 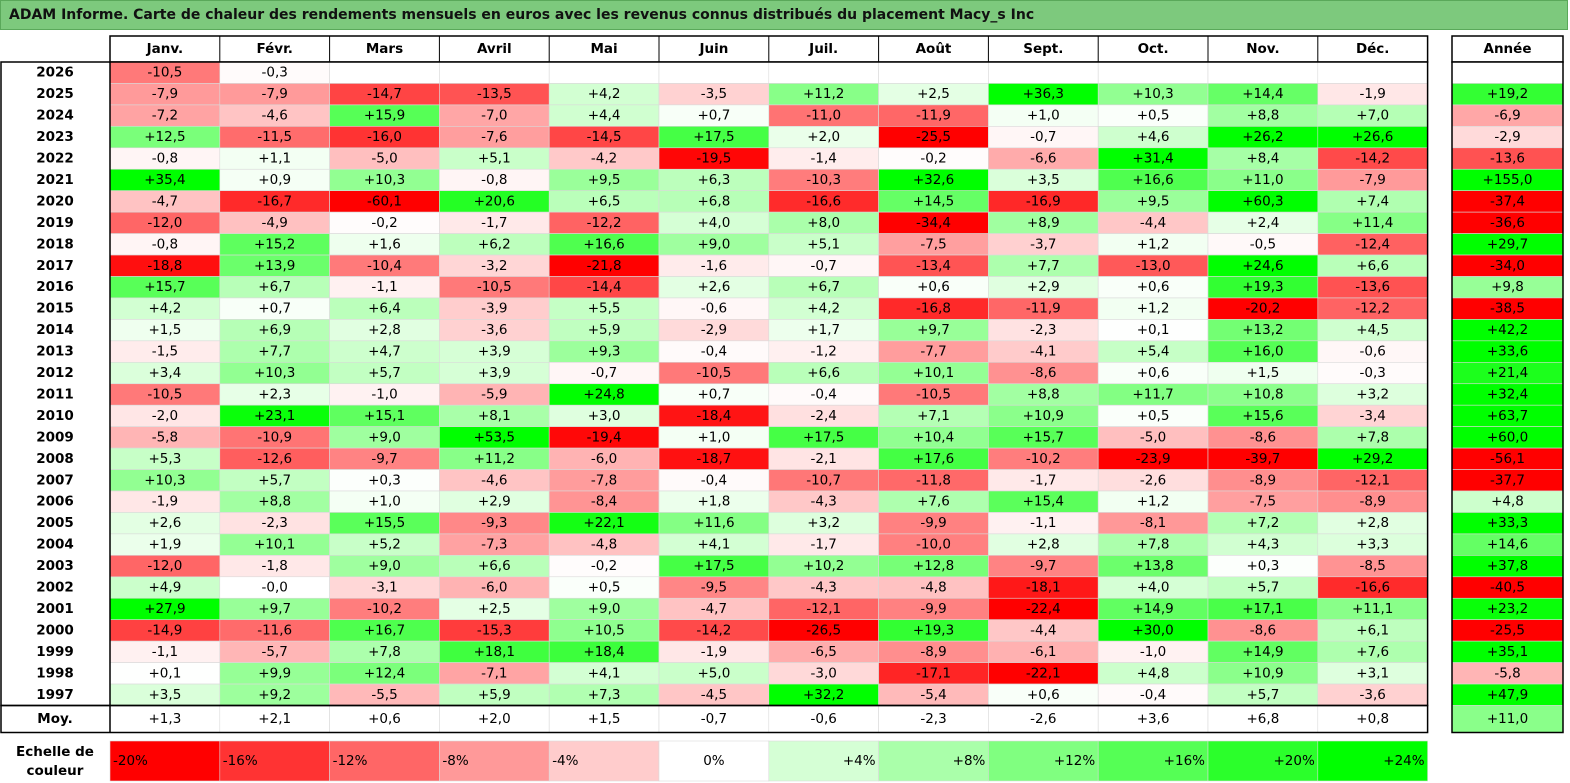 I want to click on cell-value: +2,8, so click(x=1043, y=545).